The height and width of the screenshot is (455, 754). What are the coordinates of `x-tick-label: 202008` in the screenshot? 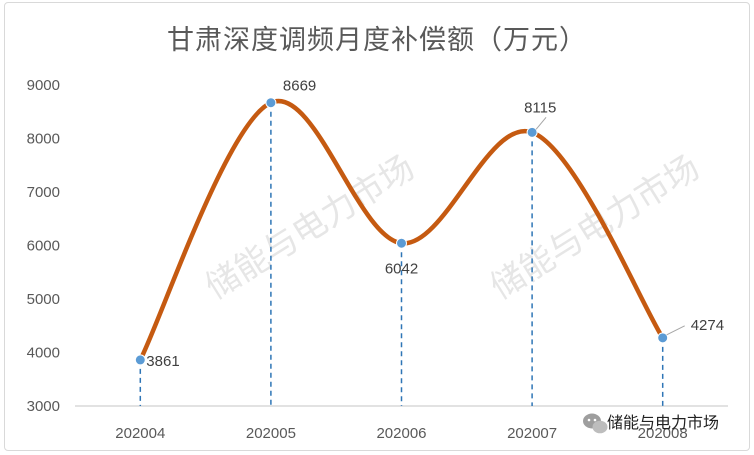 It's located at (663, 433).